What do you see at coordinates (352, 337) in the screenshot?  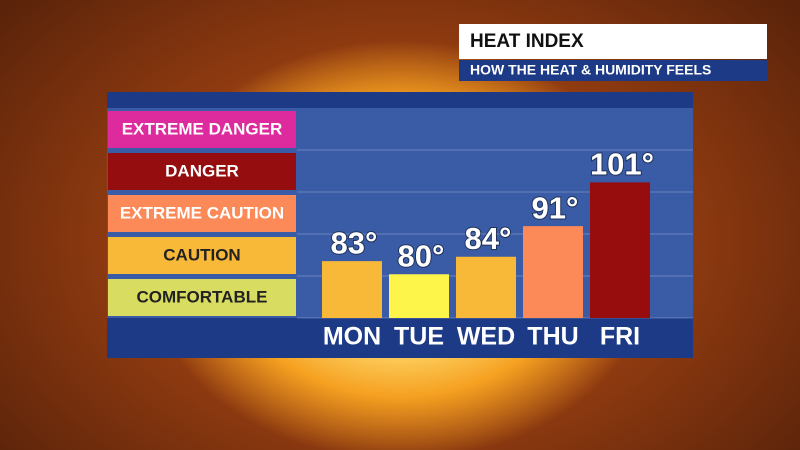 I see `x-tick-label: MON` at bounding box center [352, 337].